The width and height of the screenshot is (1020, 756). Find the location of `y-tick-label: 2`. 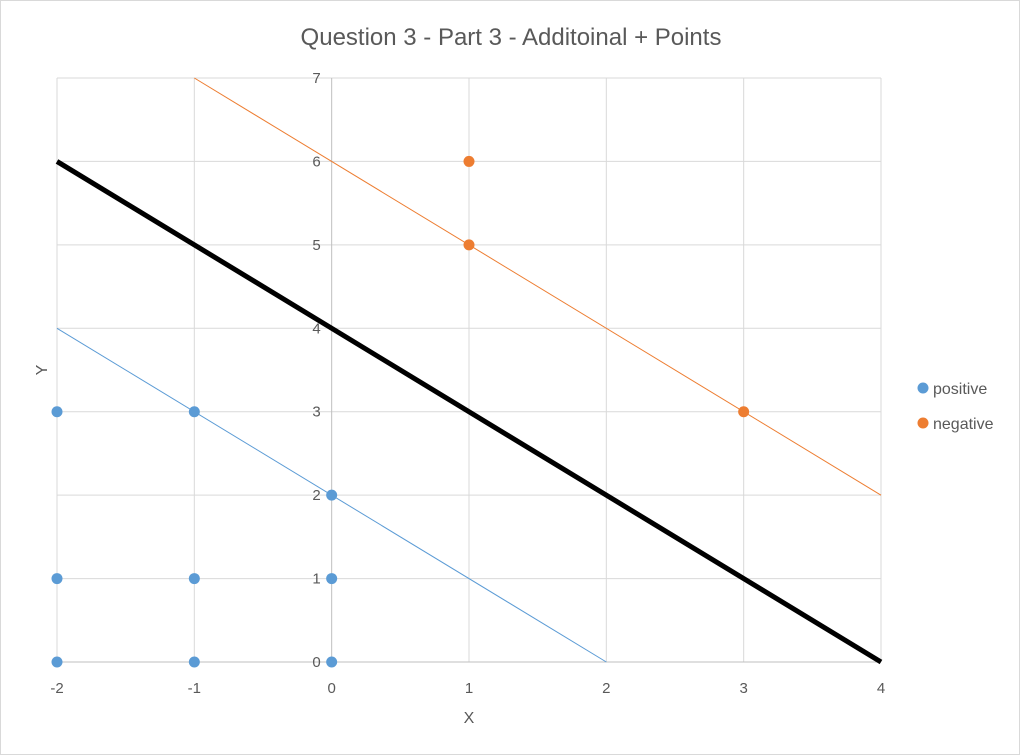

y-tick-label: 2 is located at coordinates (316, 495).